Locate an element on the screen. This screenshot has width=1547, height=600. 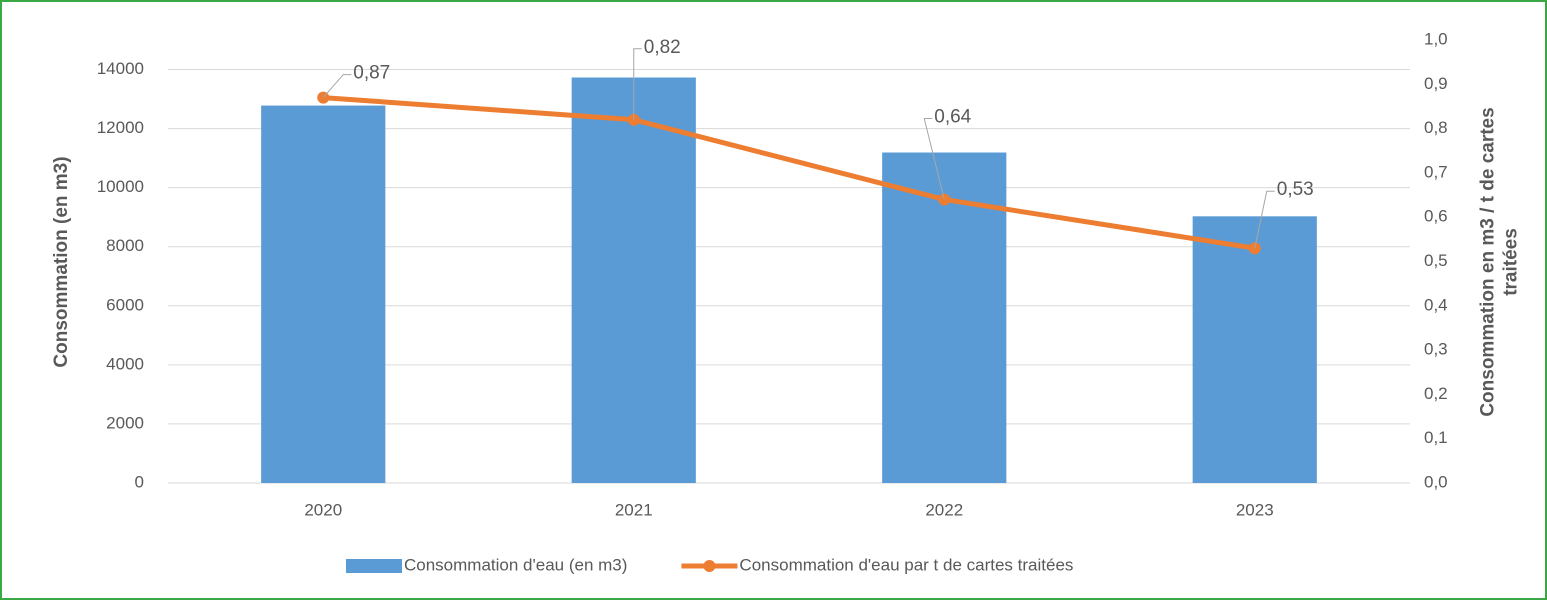
y2-tick-label: 0,1 is located at coordinates (1436, 437).